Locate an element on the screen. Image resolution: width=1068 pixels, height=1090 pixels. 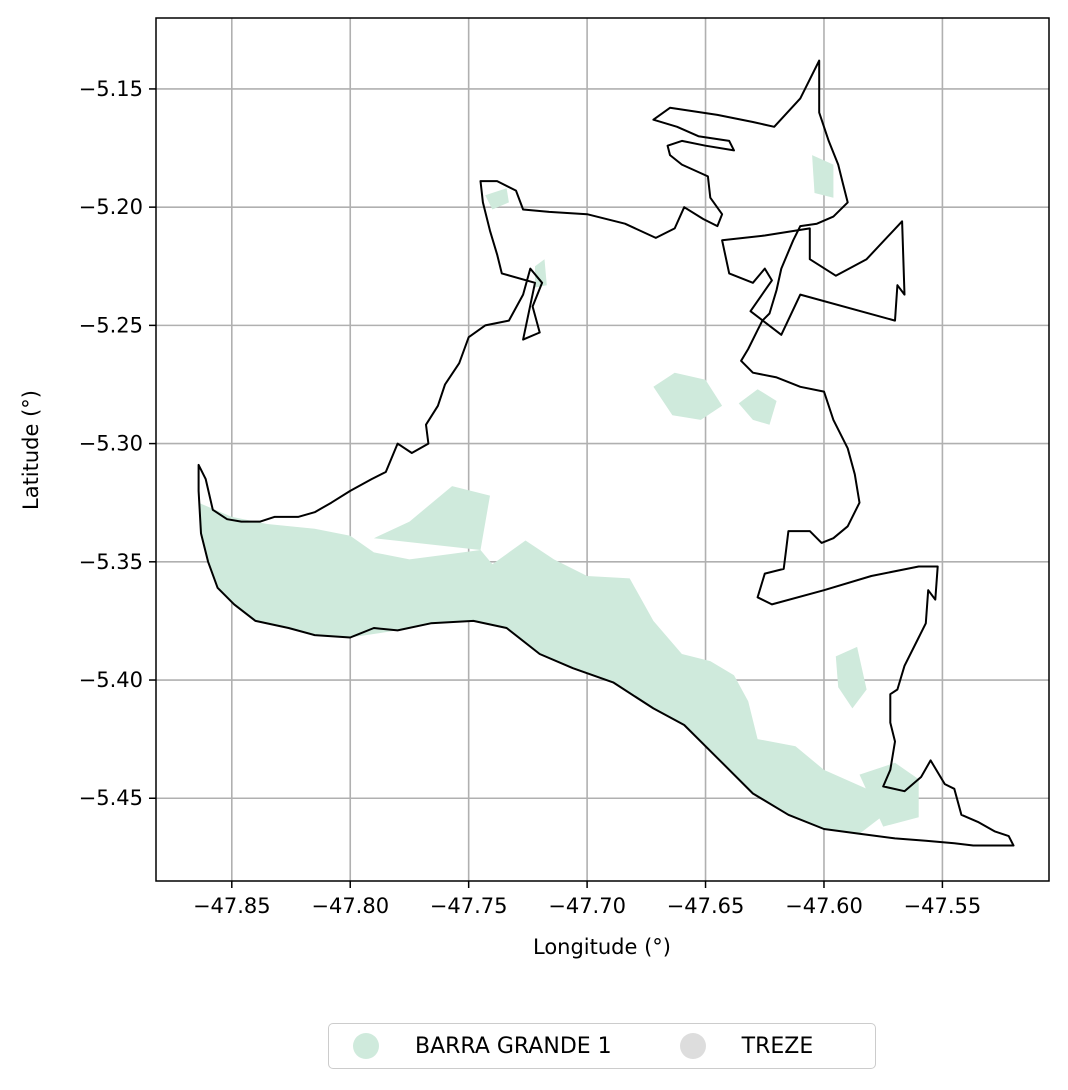
y-tick-label-2: −5.25 is located at coordinates (111, 325).